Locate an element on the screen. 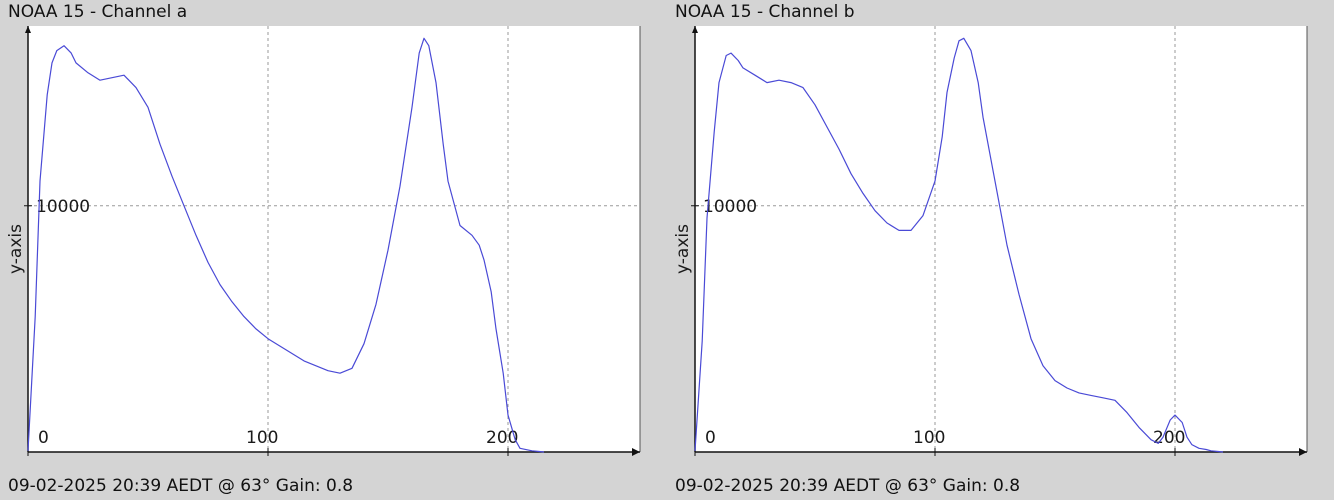 This screenshot has height=500, width=1334. chart-title: NOAA 15 - Channel b is located at coordinates (765, 12).